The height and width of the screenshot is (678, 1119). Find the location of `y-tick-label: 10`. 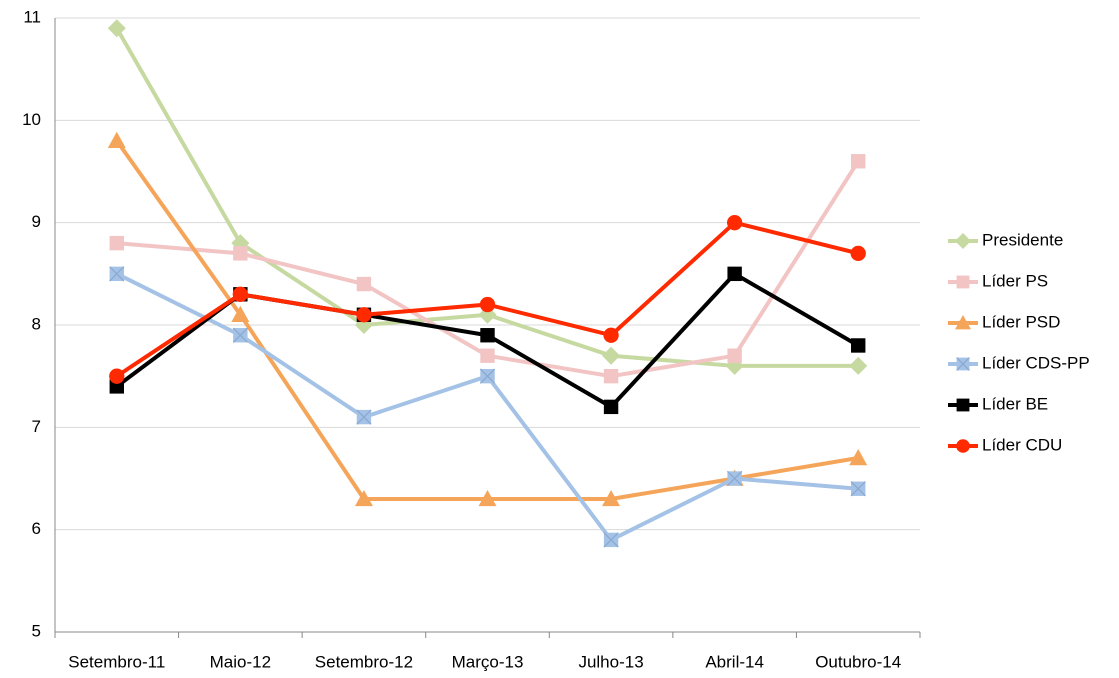

y-tick-label: 10 is located at coordinates (31, 119).